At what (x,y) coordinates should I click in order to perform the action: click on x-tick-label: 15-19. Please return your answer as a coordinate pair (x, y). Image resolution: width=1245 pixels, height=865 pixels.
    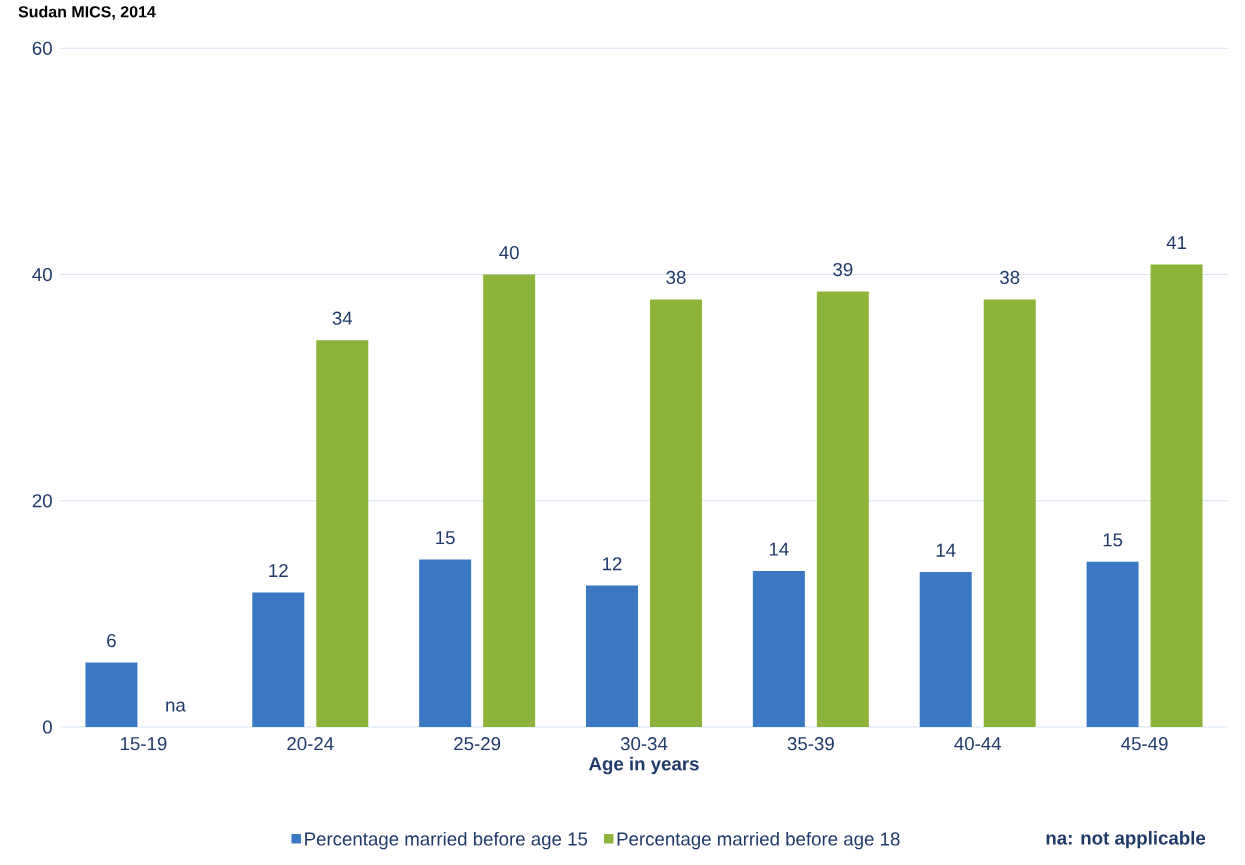
    Looking at the image, I should click on (143, 744).